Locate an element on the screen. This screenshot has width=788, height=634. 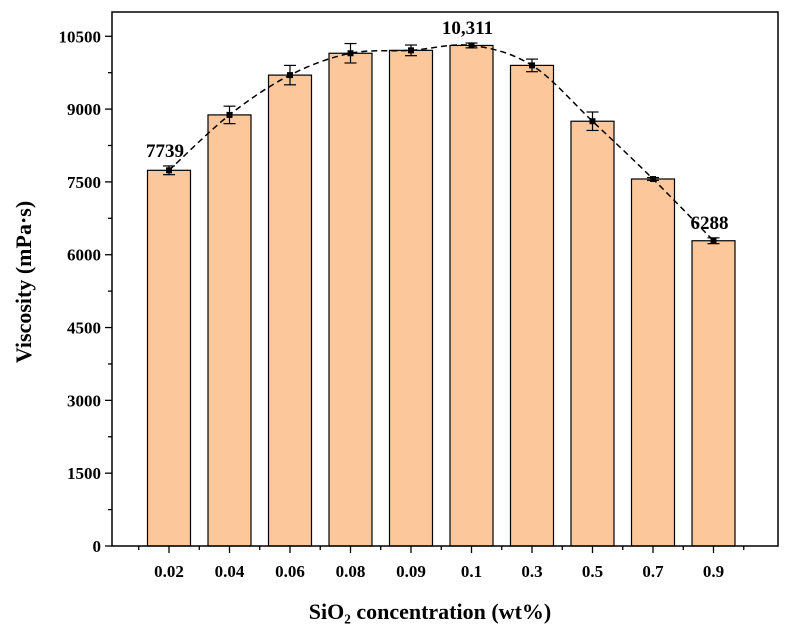
trend-point-0.04 is located at coordinates (229, 114).